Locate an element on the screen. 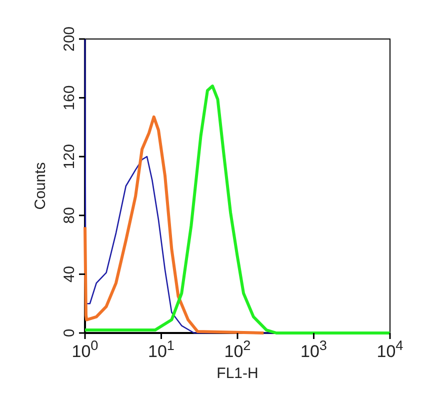 This screenshot has width=436, height=397. x-axis-title: FL1-H is located at coordinates (237, 373).